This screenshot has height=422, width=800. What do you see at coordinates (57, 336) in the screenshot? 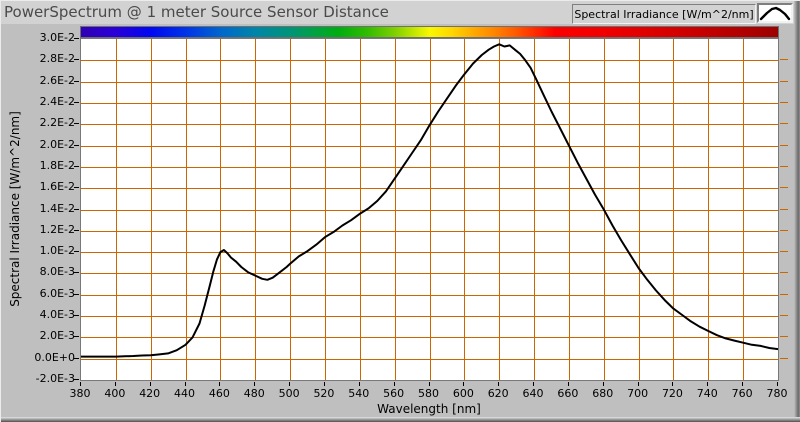
I see `y-tick-label: 2.0E-3` at bounding box center [57, 336].